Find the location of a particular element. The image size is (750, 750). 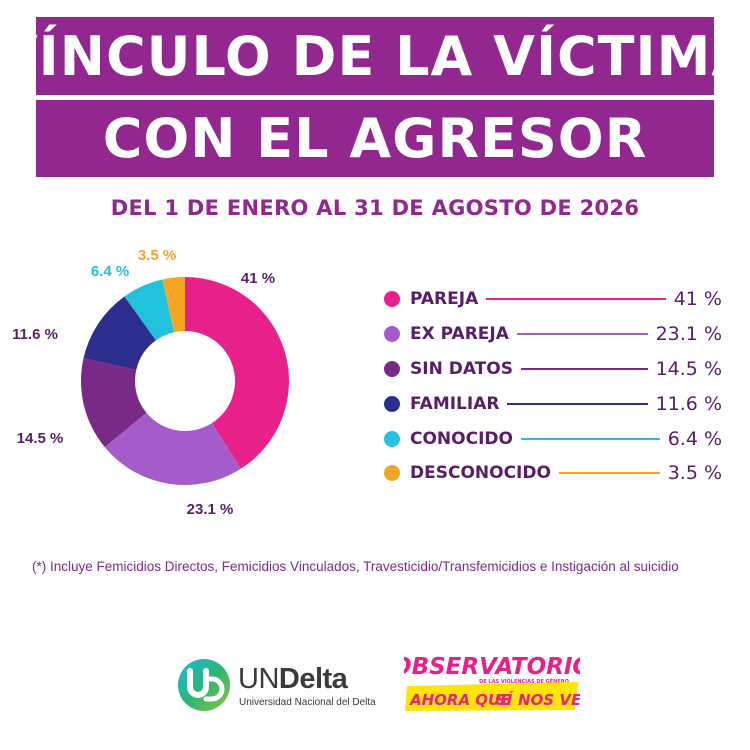

legend-item-sin-datos: SIN DATOS 14.5 % is located at coordinates (553, 369).